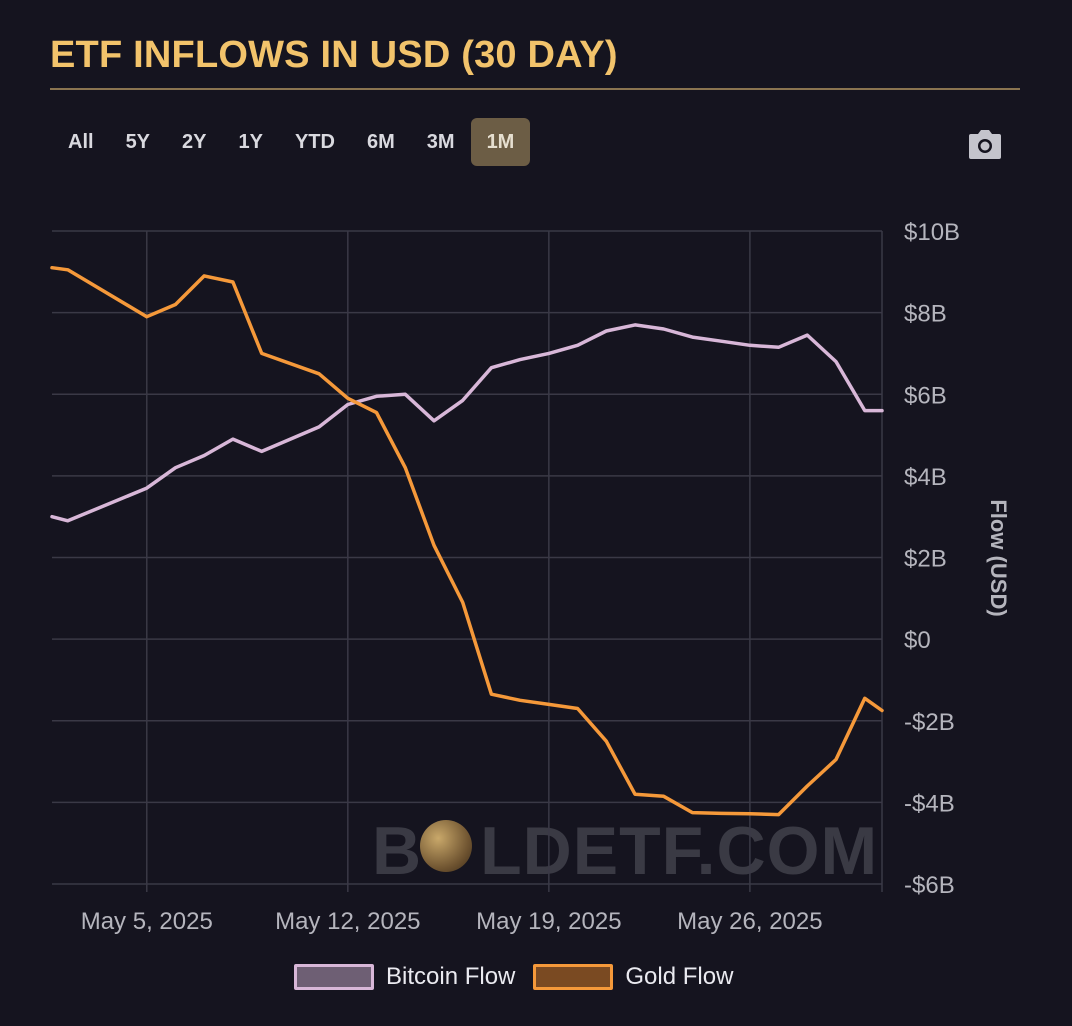 The height and width of the screenshot is (1026, 1072). What do you see at coordinates (446, 846) in the screenshot?
I see `coin-logo-icon` at bounding box center [446, 846].